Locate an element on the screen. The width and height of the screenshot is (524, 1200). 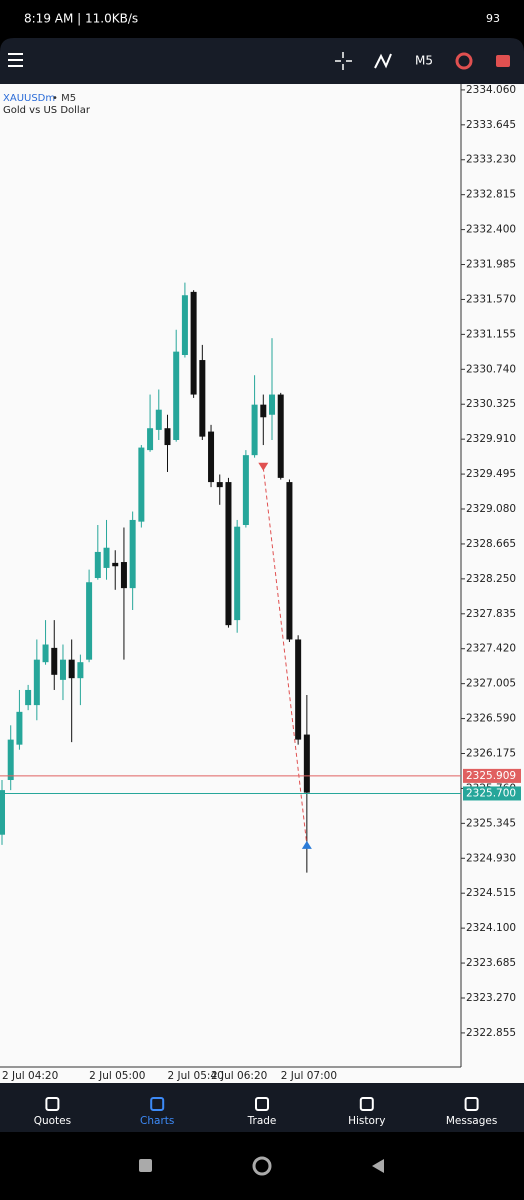
nav-label: Messages is located at coordinates (472, 1121).